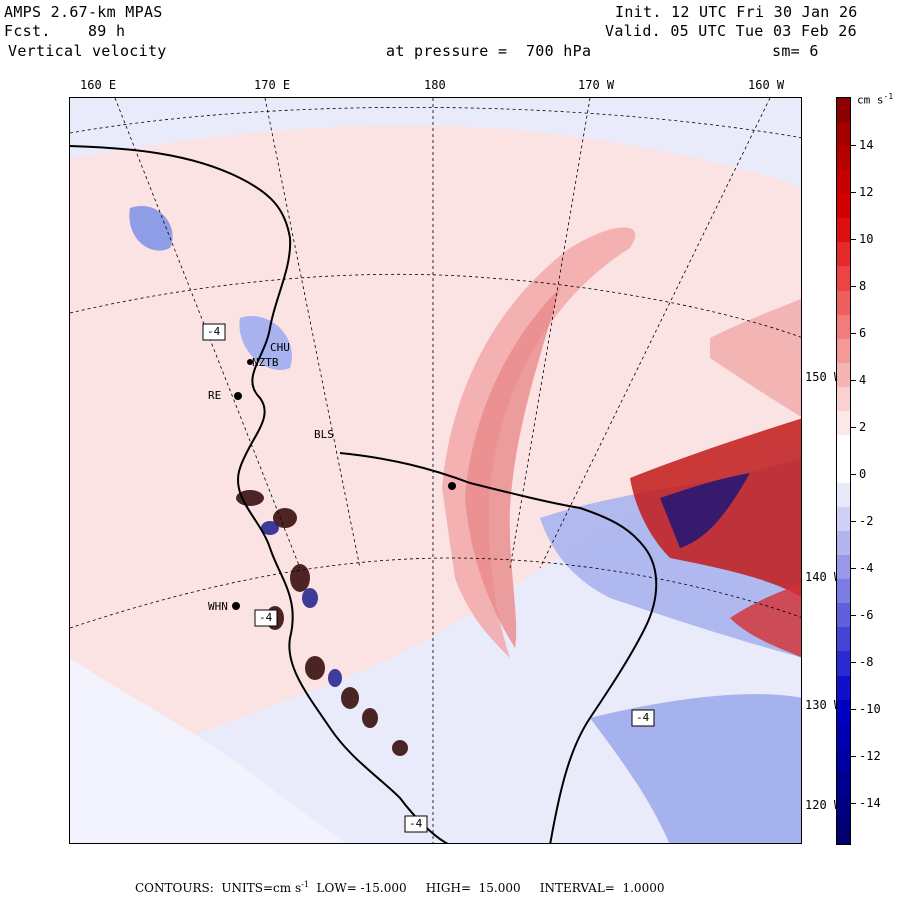 Image resolution: width=900 pixels, height=900 pixels. Describe the element at coordinates (870, 756) in the screenshot. I see `colorbar-tick-label: -12` at that location.